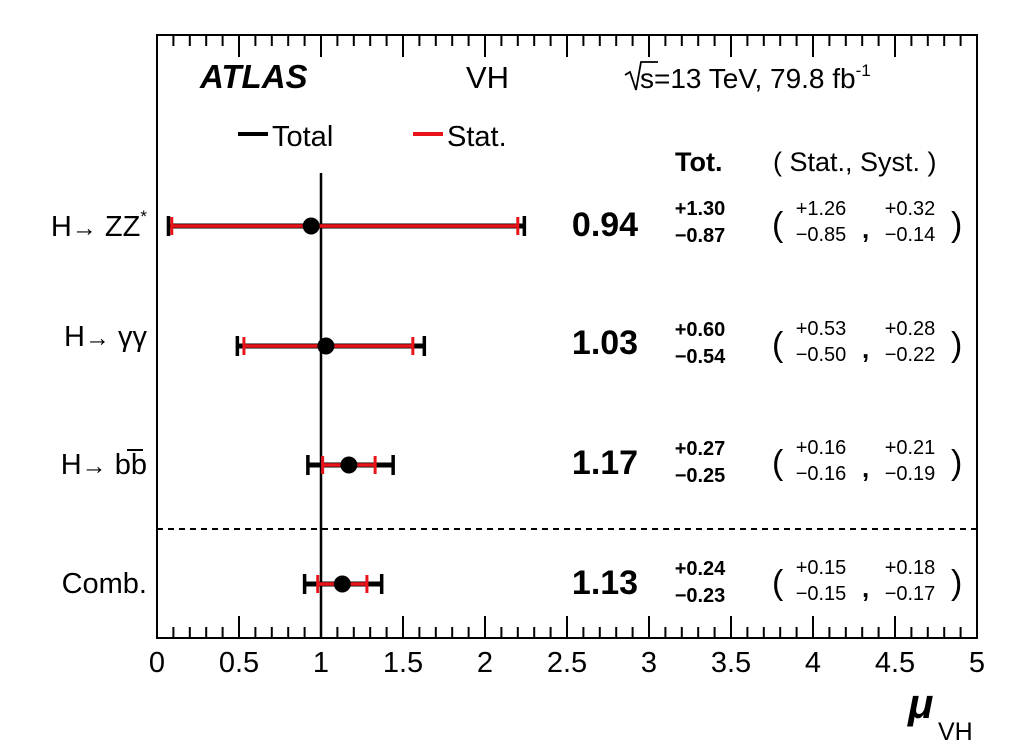 Image resolution: width=1030 pixels, height=752 pixels. I want to click on energy-text: s=13 TeV, 79.8 fb, so click(748, 78).